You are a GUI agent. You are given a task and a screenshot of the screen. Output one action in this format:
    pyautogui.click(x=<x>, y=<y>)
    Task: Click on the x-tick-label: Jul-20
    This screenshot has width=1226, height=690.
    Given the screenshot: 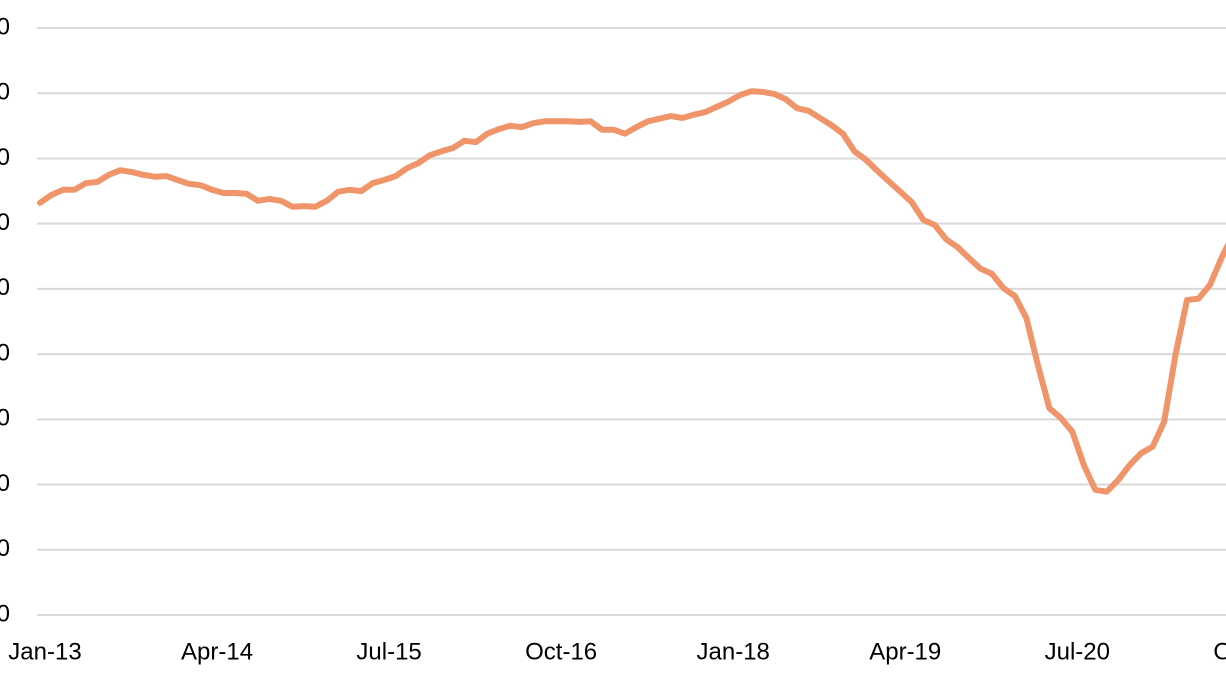 What is the action you would take?
    pyautogui.click(x=1077, y=651)
    